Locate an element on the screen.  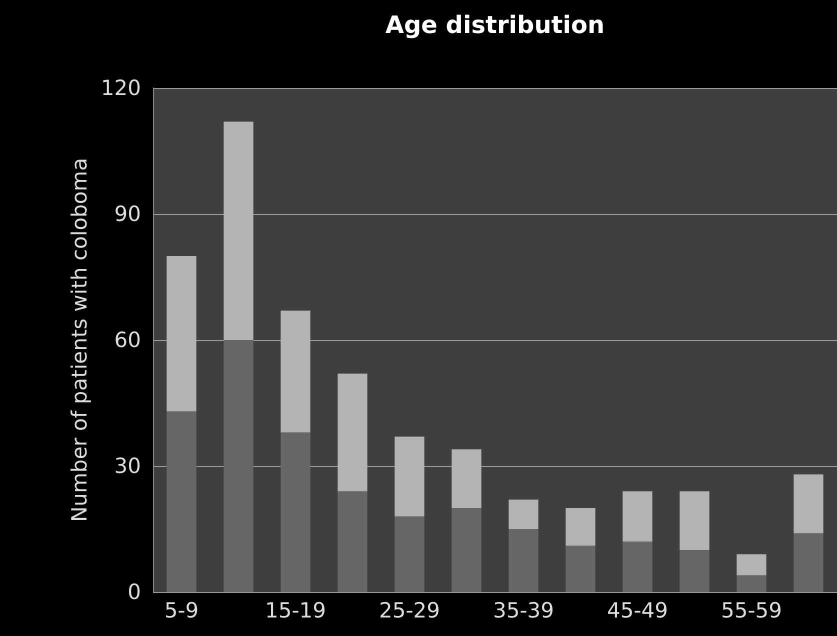
x-tick-label: 35-39 is located at coordinates (523, 610).